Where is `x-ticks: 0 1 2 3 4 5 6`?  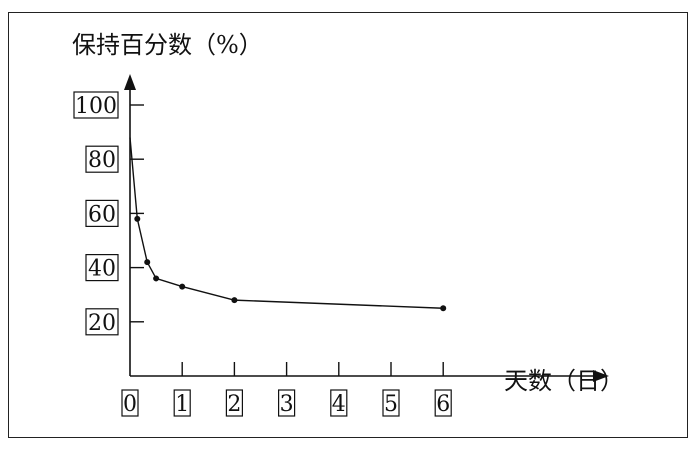
x-ticks: 0 1 2 3 4 5 6 is located at coordinates (286, 389).